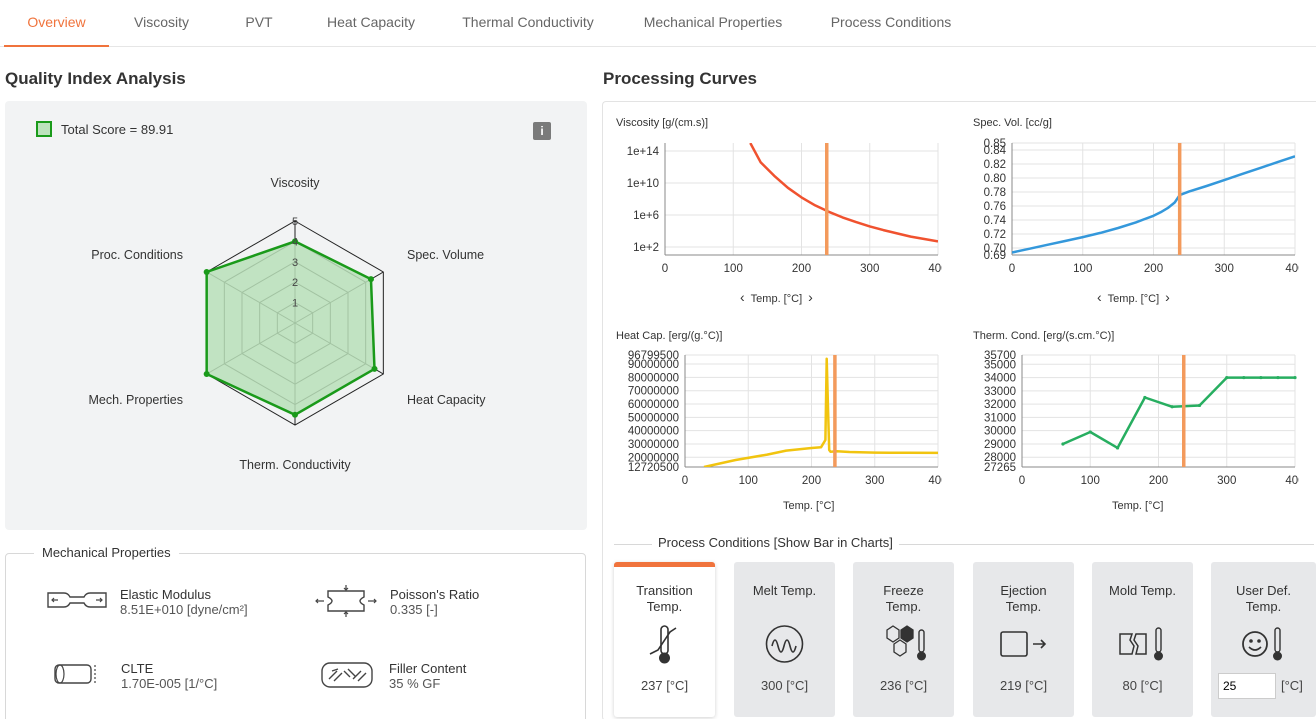  I want to click on info-icon: i, so click(542, 131).